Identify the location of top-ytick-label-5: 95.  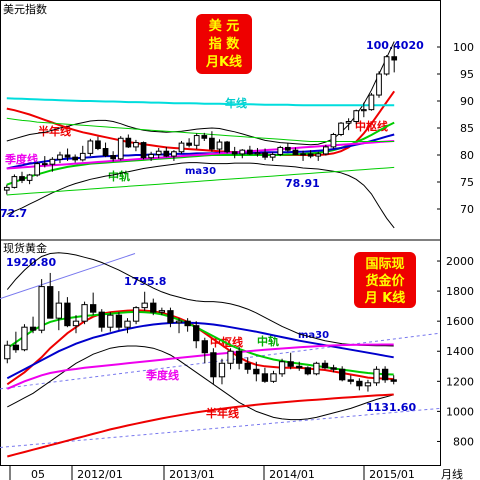
(467, 74).